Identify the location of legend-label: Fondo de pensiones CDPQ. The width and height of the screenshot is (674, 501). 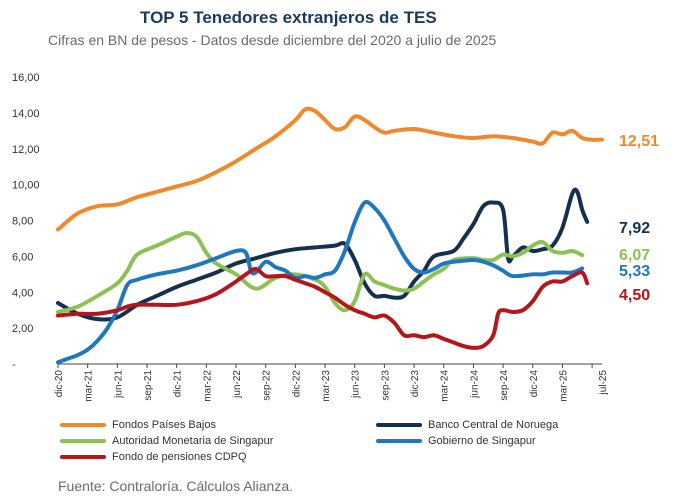
(179, 457).